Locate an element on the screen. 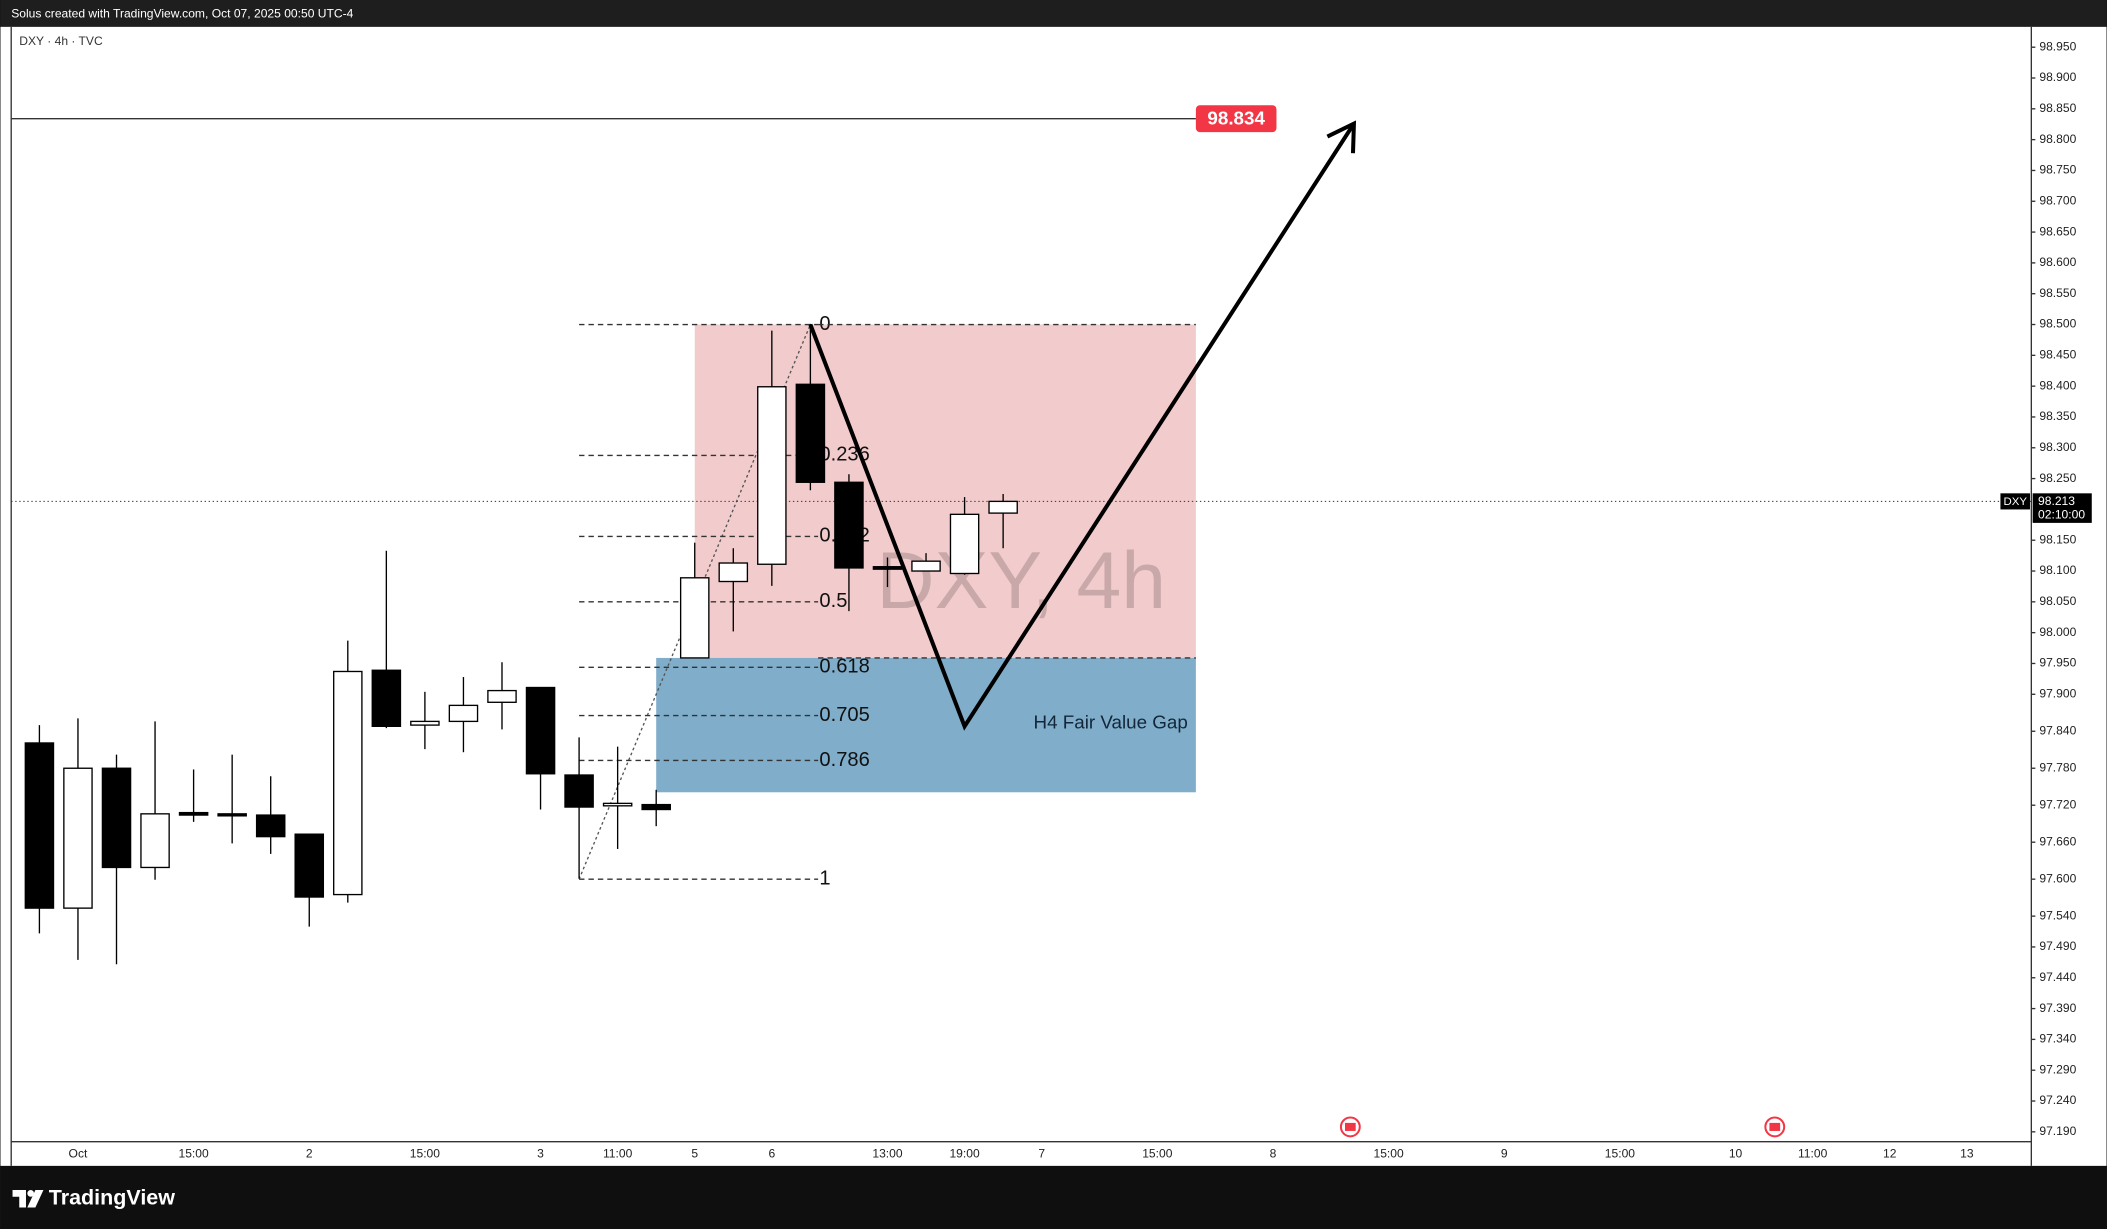  x-tick-label: 2 is located at coordinates (309, 1154).